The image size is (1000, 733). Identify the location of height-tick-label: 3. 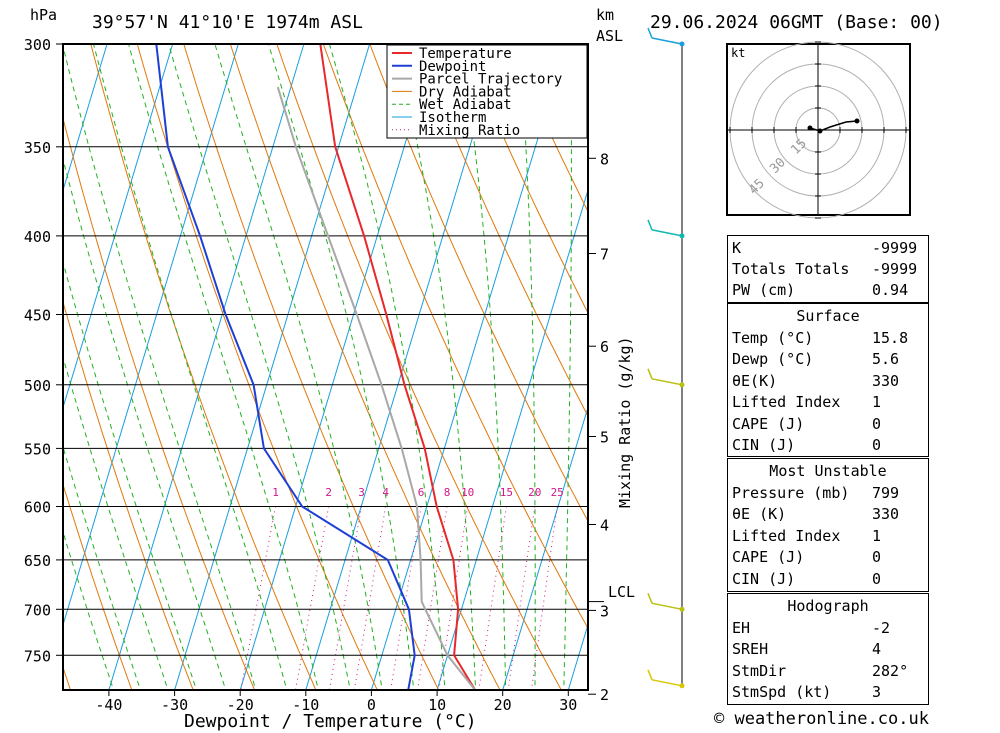
(604, 611).